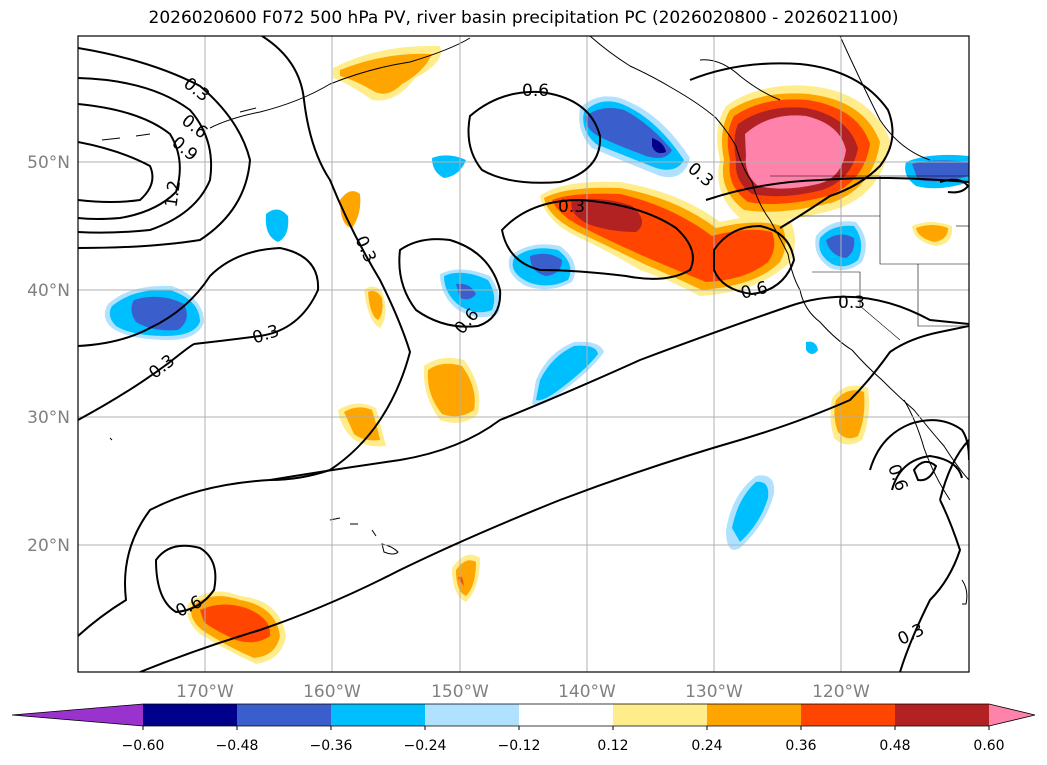  What do you see at coordinates (48, 163) in the screenshot?
I see `lat-label: 50°N` at bounding box center [48, 163].